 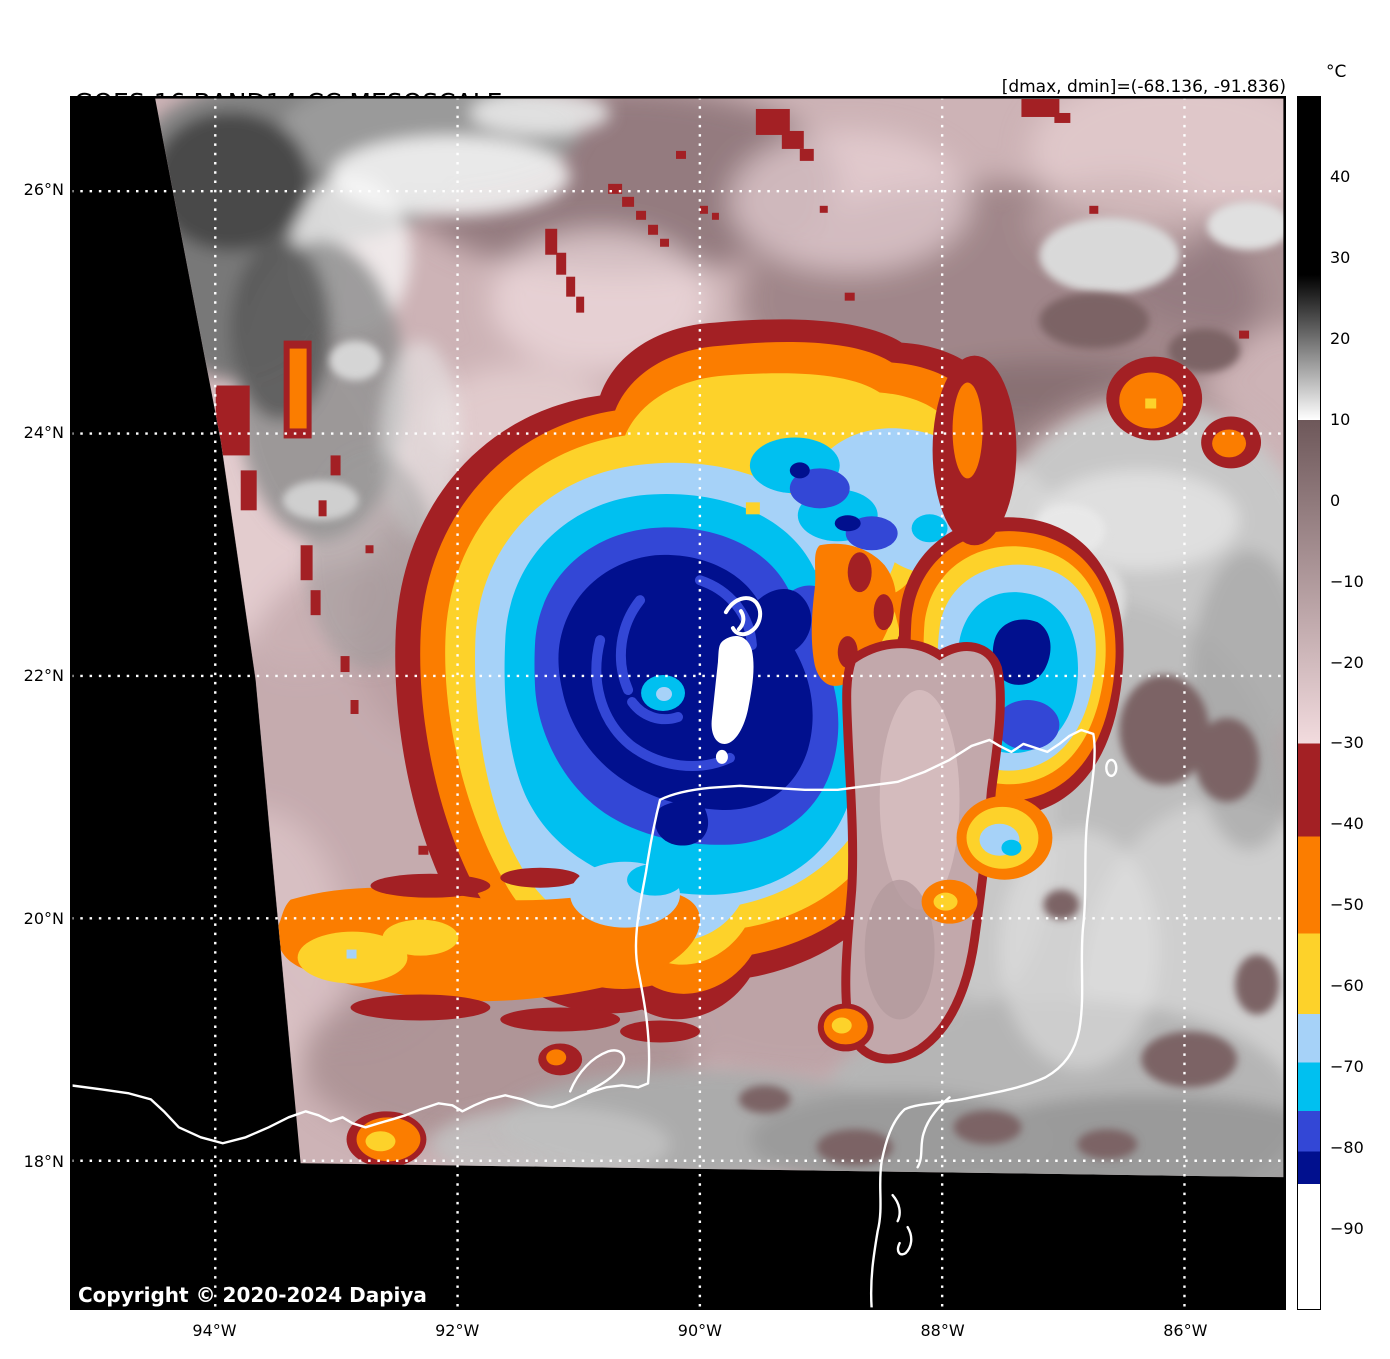 I want to click on lon-tick-label-86: 86°W, so click(x=1185, y=1330).